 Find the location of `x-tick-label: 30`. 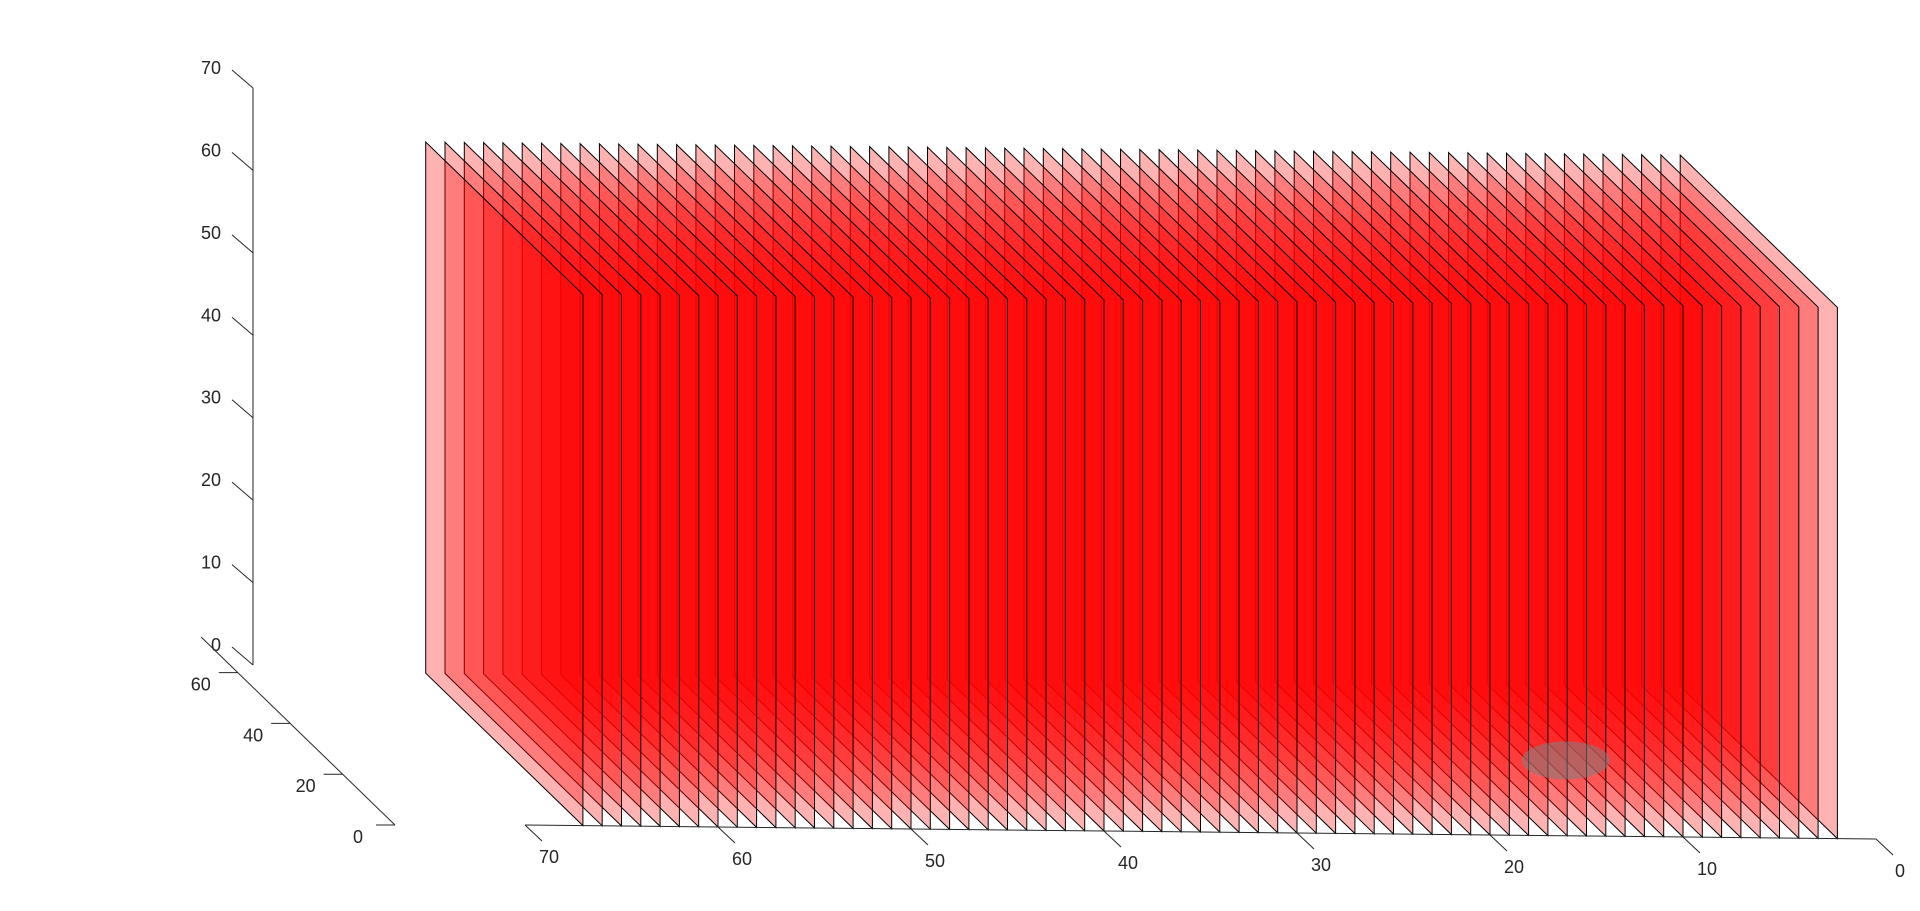

x-tick-label: 30 is located at coordinates (1321, 865).